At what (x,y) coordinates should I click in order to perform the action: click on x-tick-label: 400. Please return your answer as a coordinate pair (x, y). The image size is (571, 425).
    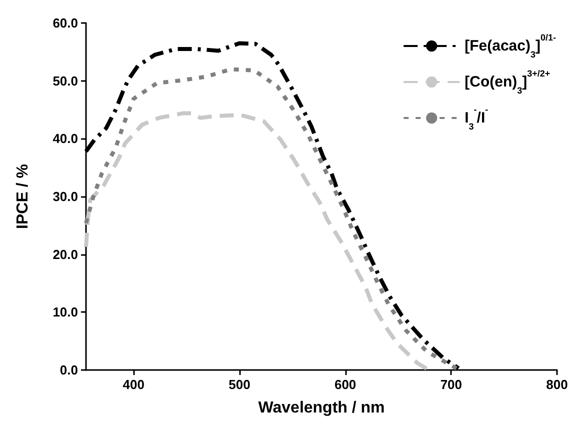
    Looking at the image, I should click on (133, 384).